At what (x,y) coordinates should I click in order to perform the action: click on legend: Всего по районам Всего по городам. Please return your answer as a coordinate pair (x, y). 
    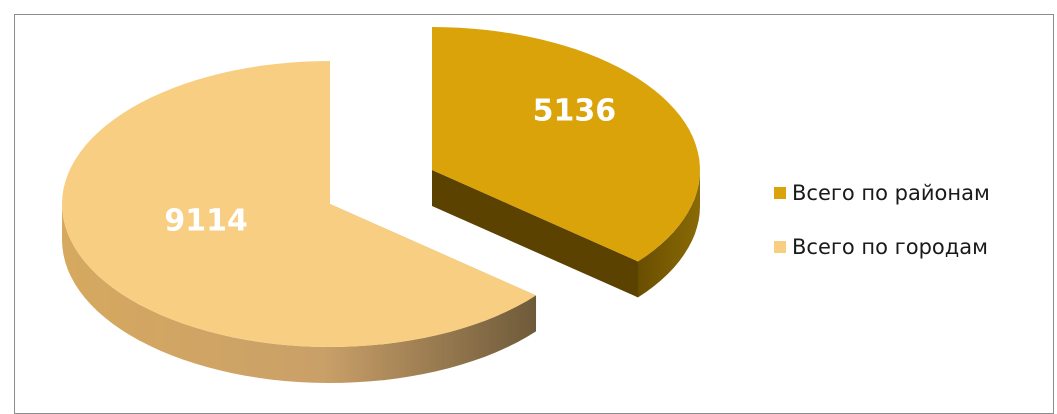
    Looking at the image, I should click on (882, 232).